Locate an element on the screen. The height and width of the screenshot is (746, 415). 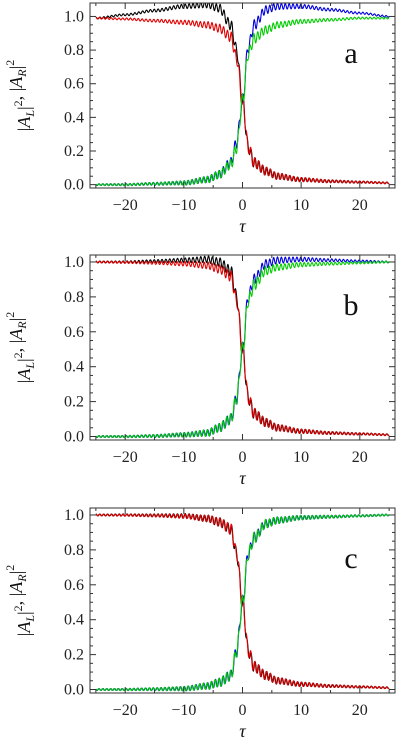
panel-label: b is located at coordinates (351, 305).